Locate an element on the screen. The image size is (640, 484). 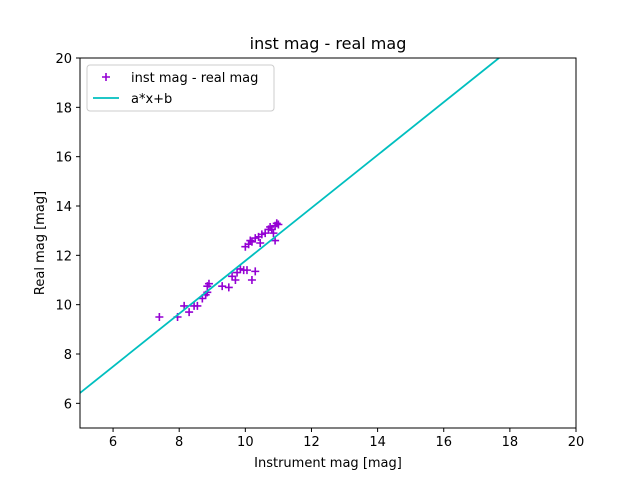
y-tick-label: 12 is located at coordinates (63, 256).